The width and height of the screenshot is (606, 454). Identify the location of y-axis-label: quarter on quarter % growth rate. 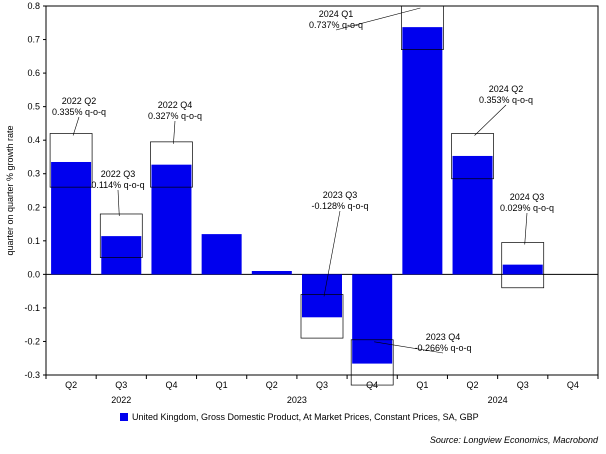
(10, 190).